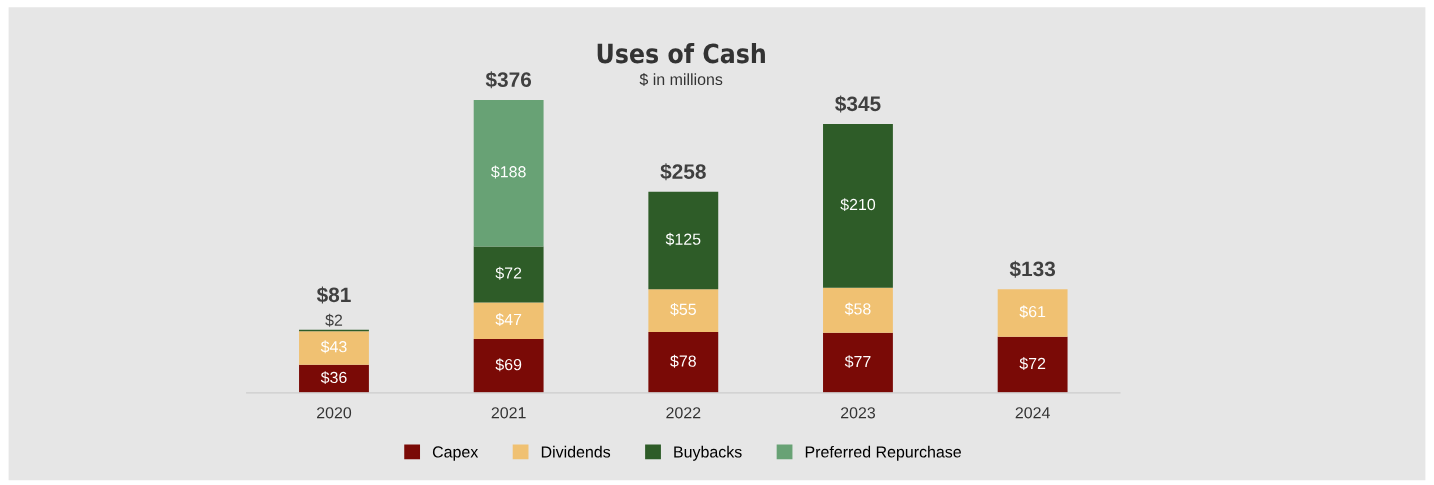 The image size is (1434, 485). Describe the element at coordinates (333, 295) in the screenshot. I see `total-label: $81` at that location.